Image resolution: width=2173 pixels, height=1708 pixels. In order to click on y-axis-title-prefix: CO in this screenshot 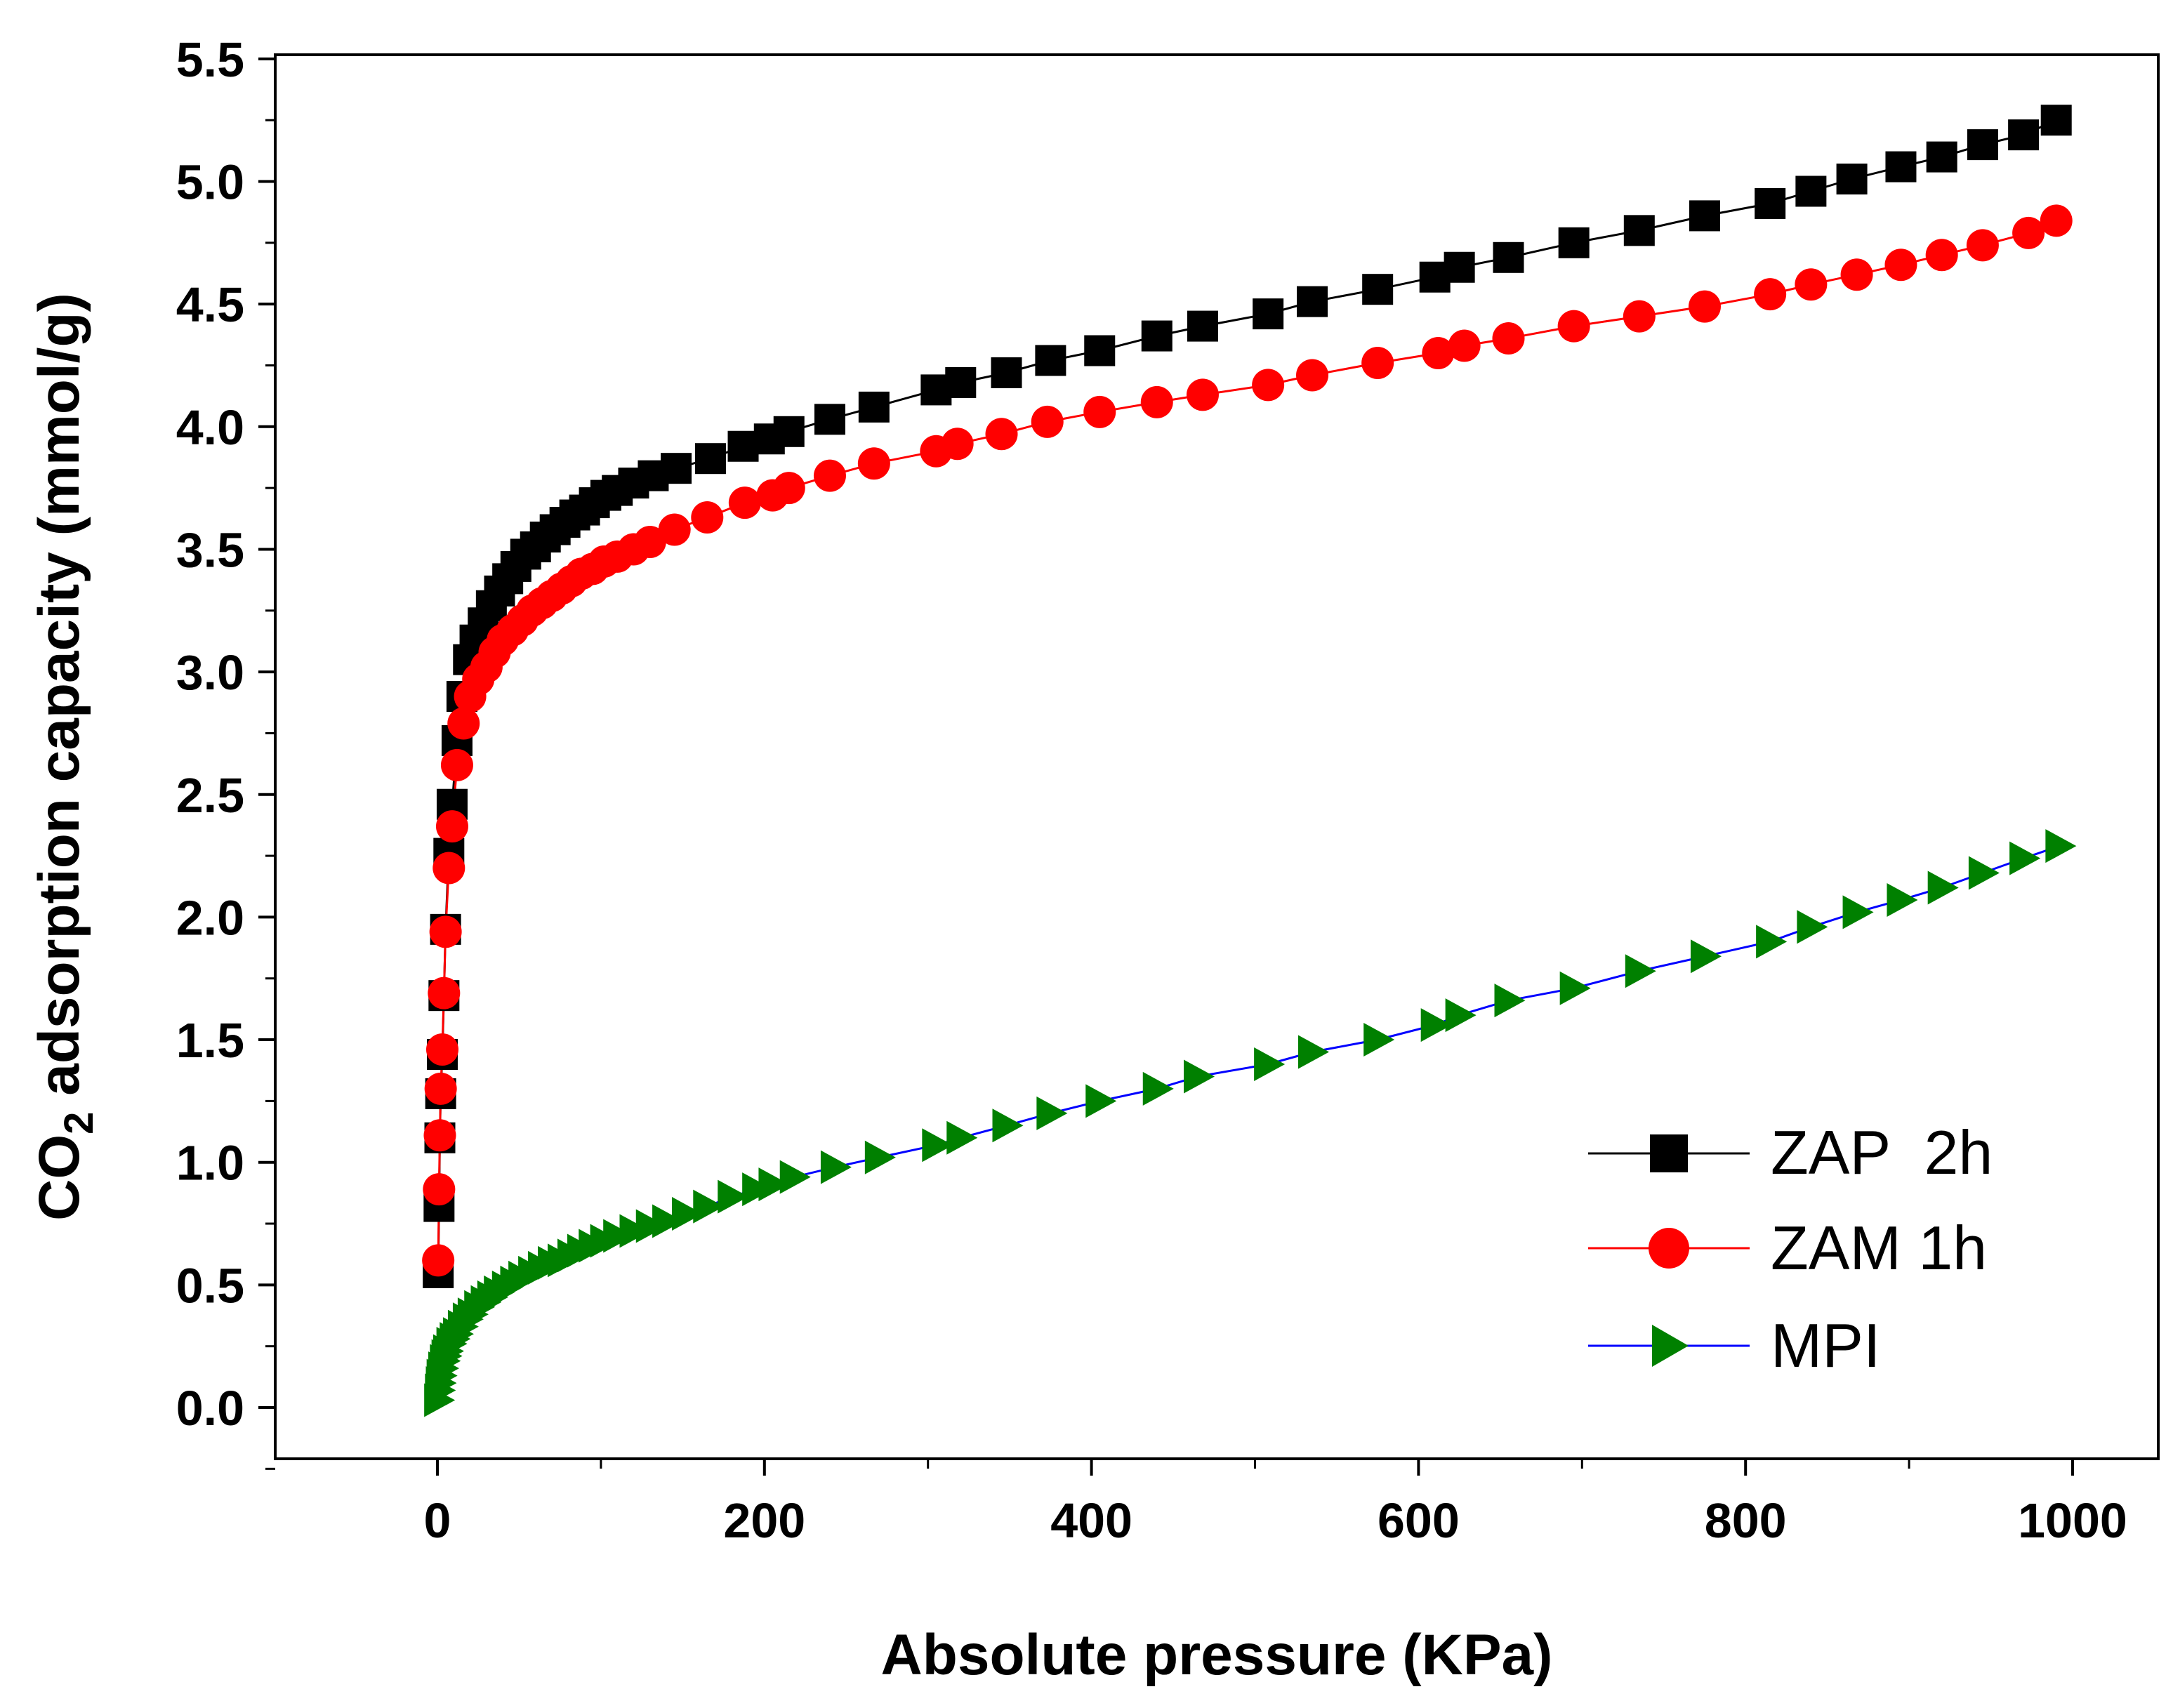, I will do `click(59, 1177)`.